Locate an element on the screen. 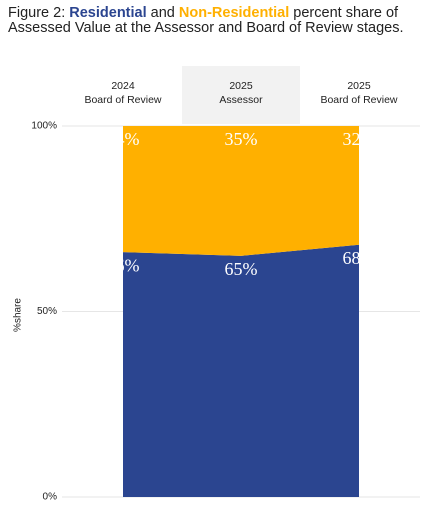  y-axis-label: %share is located at coordinates (18, 315).